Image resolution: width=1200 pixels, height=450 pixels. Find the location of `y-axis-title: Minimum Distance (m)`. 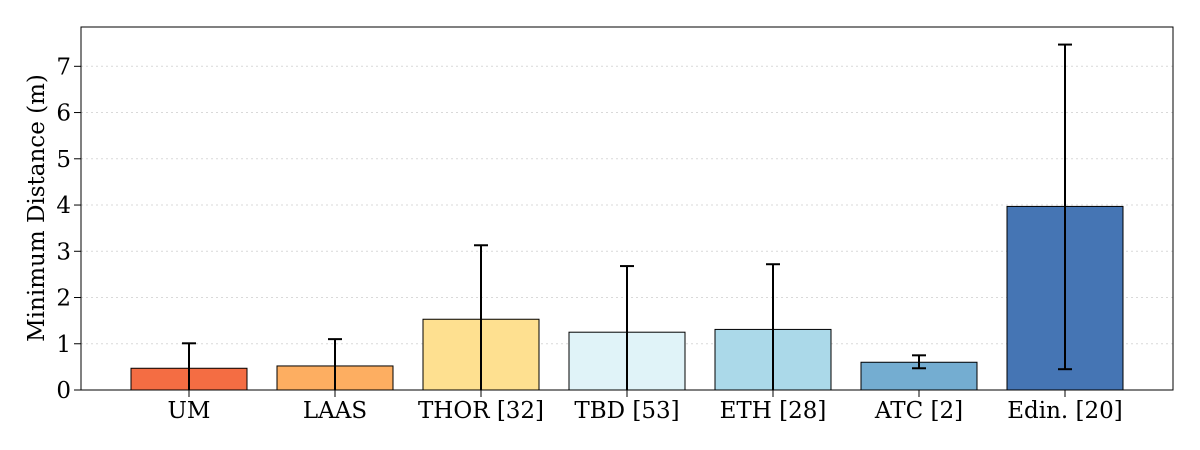

y-axis-title: Minimum Distance (m) is located at coordinates (37, 208).